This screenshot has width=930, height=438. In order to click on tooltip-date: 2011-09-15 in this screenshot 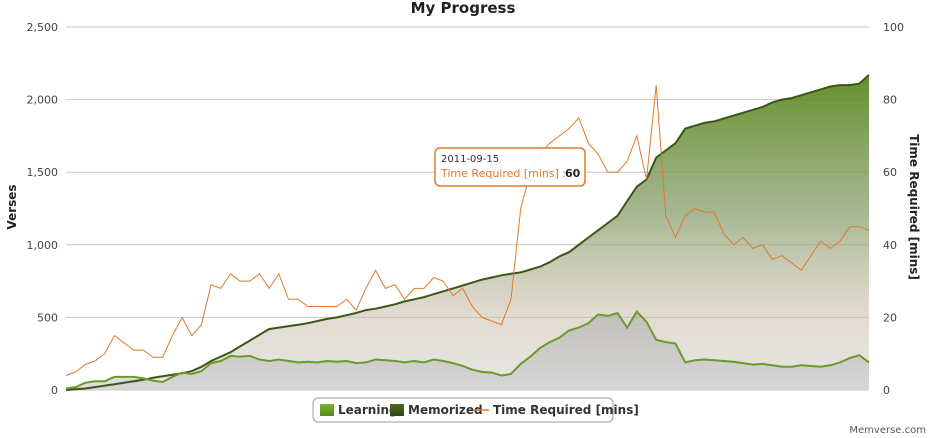, I will do `click(470, 159)`.